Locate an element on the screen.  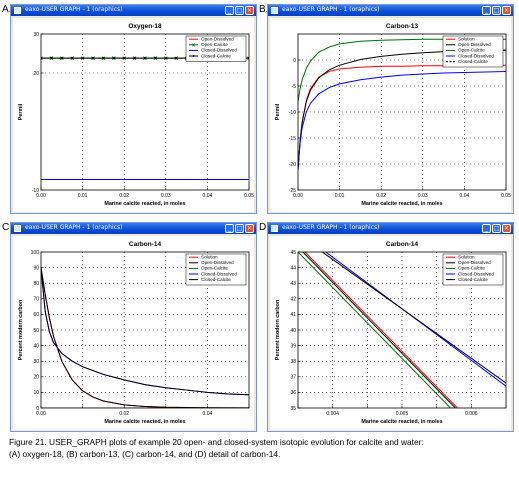
series-group is located at coordinates (145, 337).